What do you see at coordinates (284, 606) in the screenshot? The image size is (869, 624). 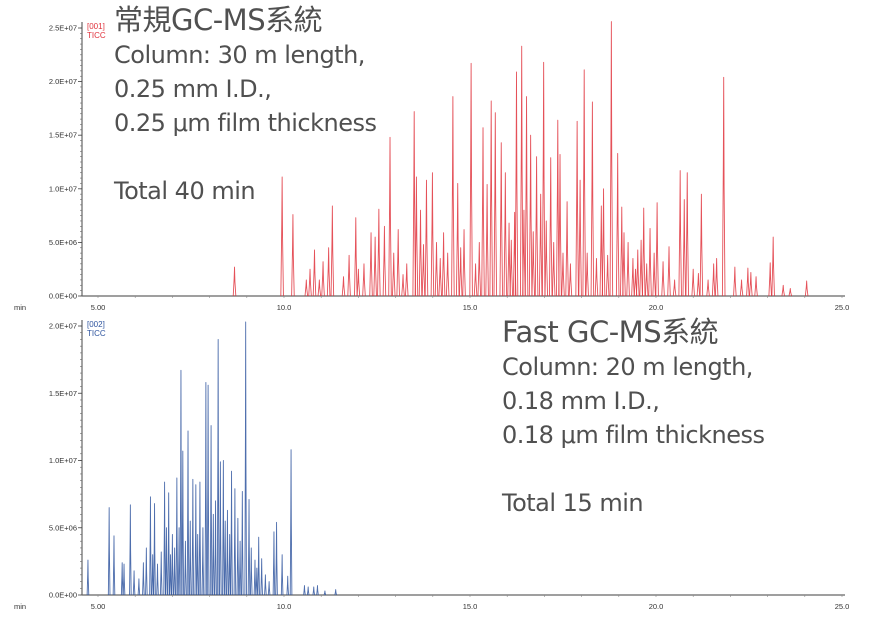 I see `x-tick-label: 10.0` at bounding box center [284, 606].